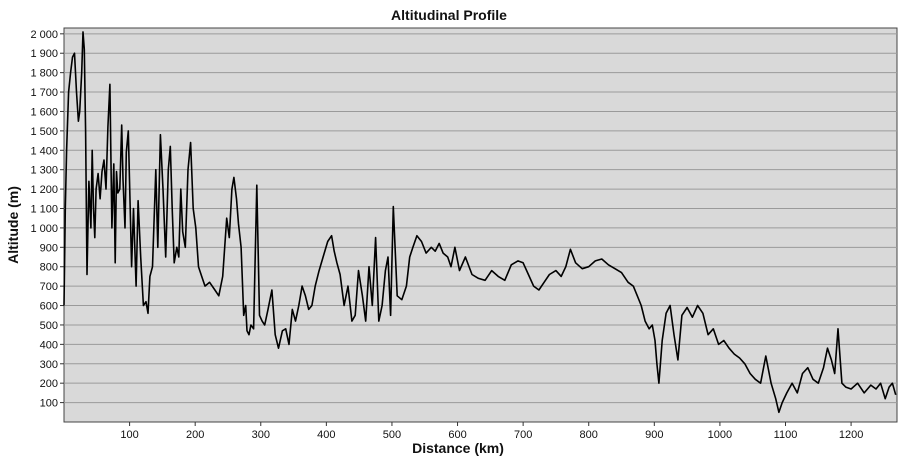 The image size is (900, 459). I want to click on y-tick-label: 100, so click(49, 404).